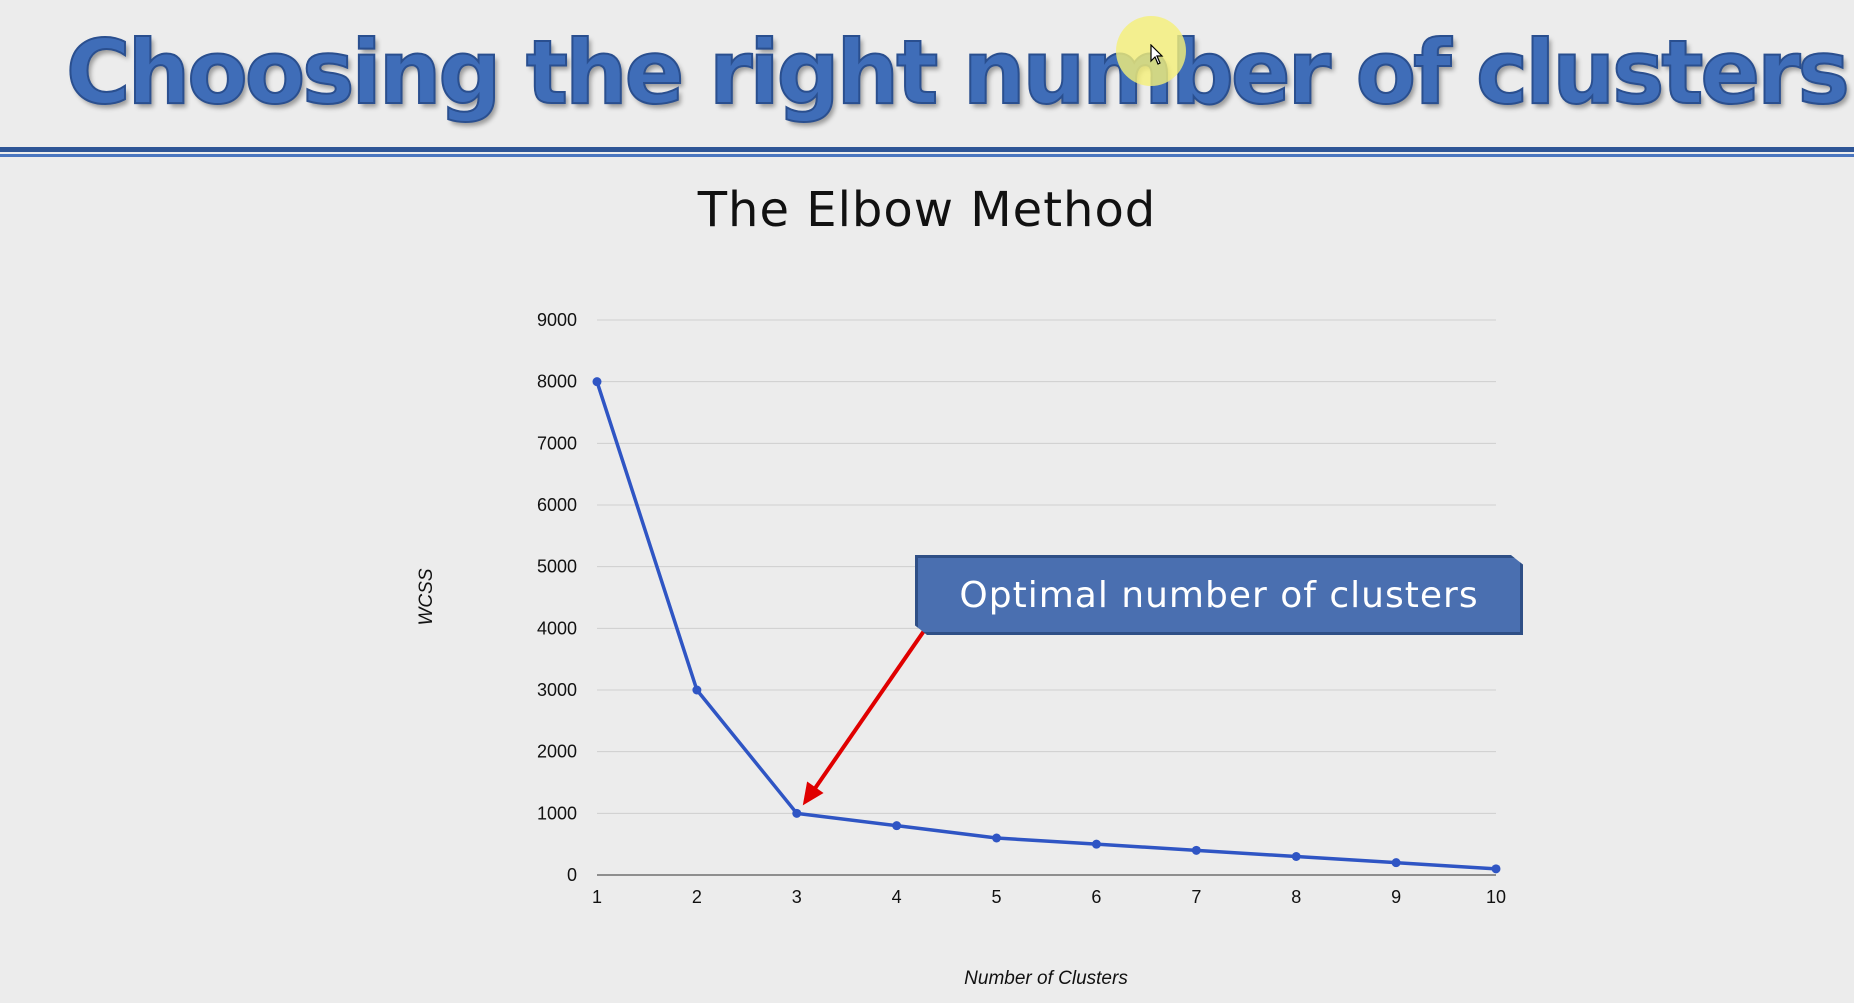 This screenshot has width=1854, height=1003. I want to click on slide-header: Choosing the right number of clusters, so click(927, 74).